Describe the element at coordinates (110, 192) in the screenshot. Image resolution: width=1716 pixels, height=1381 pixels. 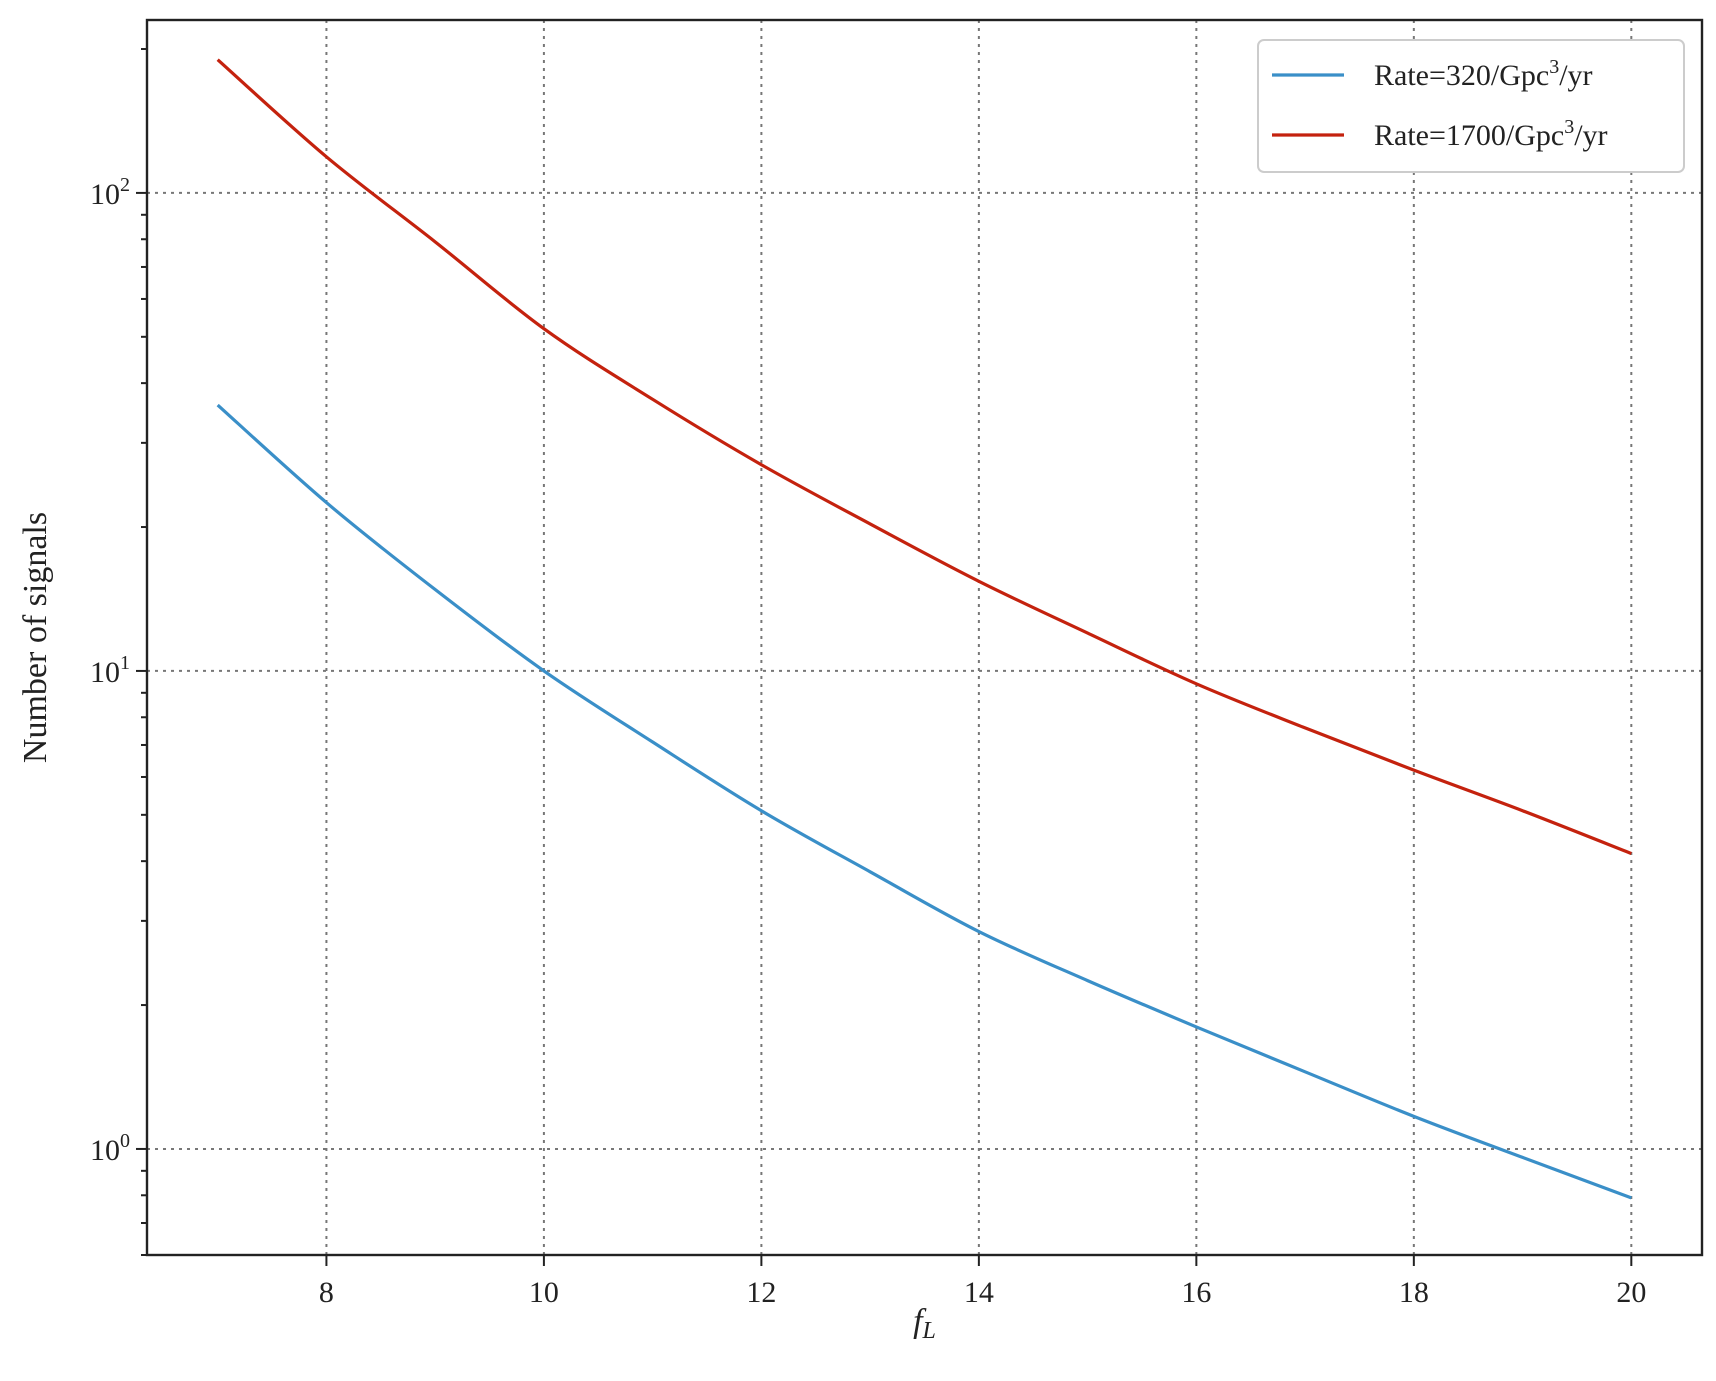
I see `y-tick-label: 10²` at that location.